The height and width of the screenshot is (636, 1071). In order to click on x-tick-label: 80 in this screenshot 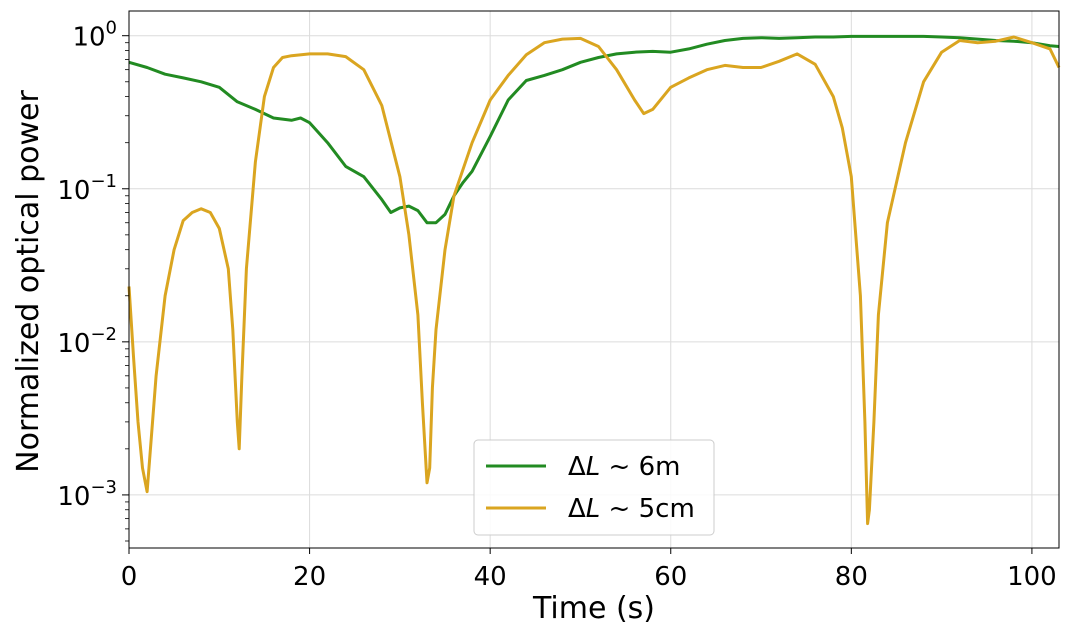, I will do `click(851, 577)`.